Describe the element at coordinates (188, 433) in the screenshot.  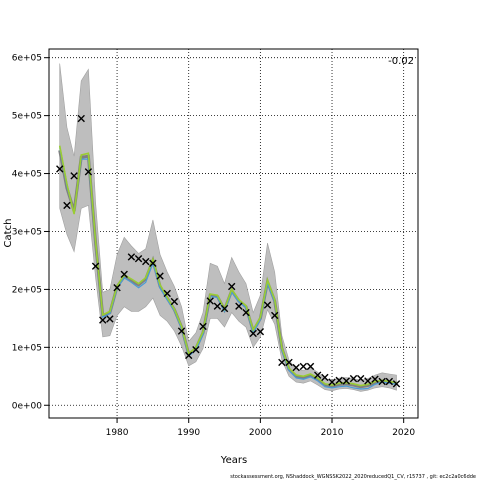
I see `x-tick-label: 1990` at that location.